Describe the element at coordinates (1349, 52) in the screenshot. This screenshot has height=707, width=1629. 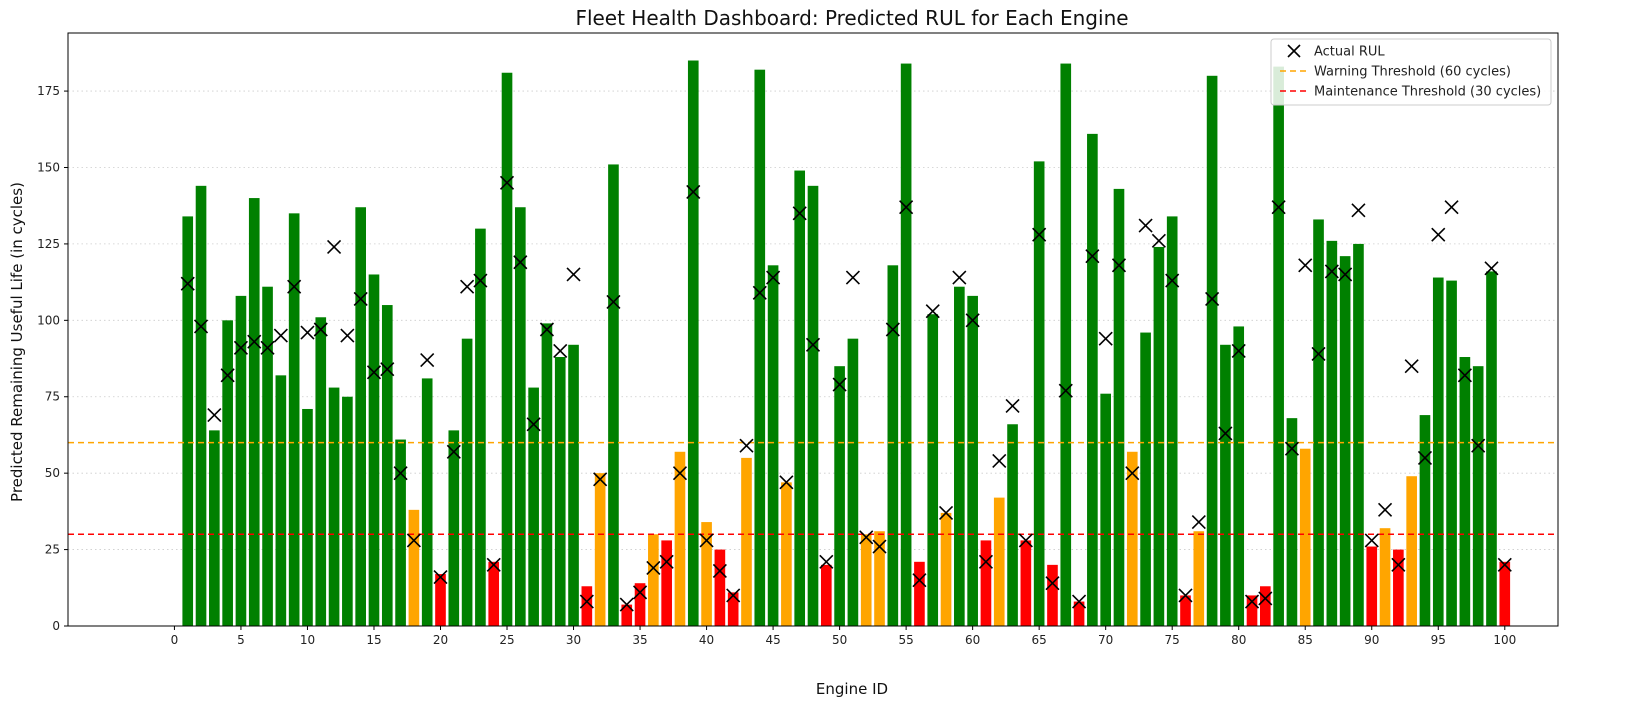
I see `legend-label-marker: Actual RUL` at that location.